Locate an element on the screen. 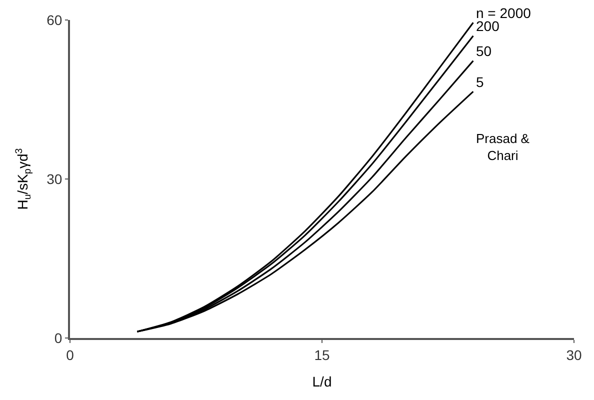  x-tick-label: 15 is located at coordinates (322, 354).